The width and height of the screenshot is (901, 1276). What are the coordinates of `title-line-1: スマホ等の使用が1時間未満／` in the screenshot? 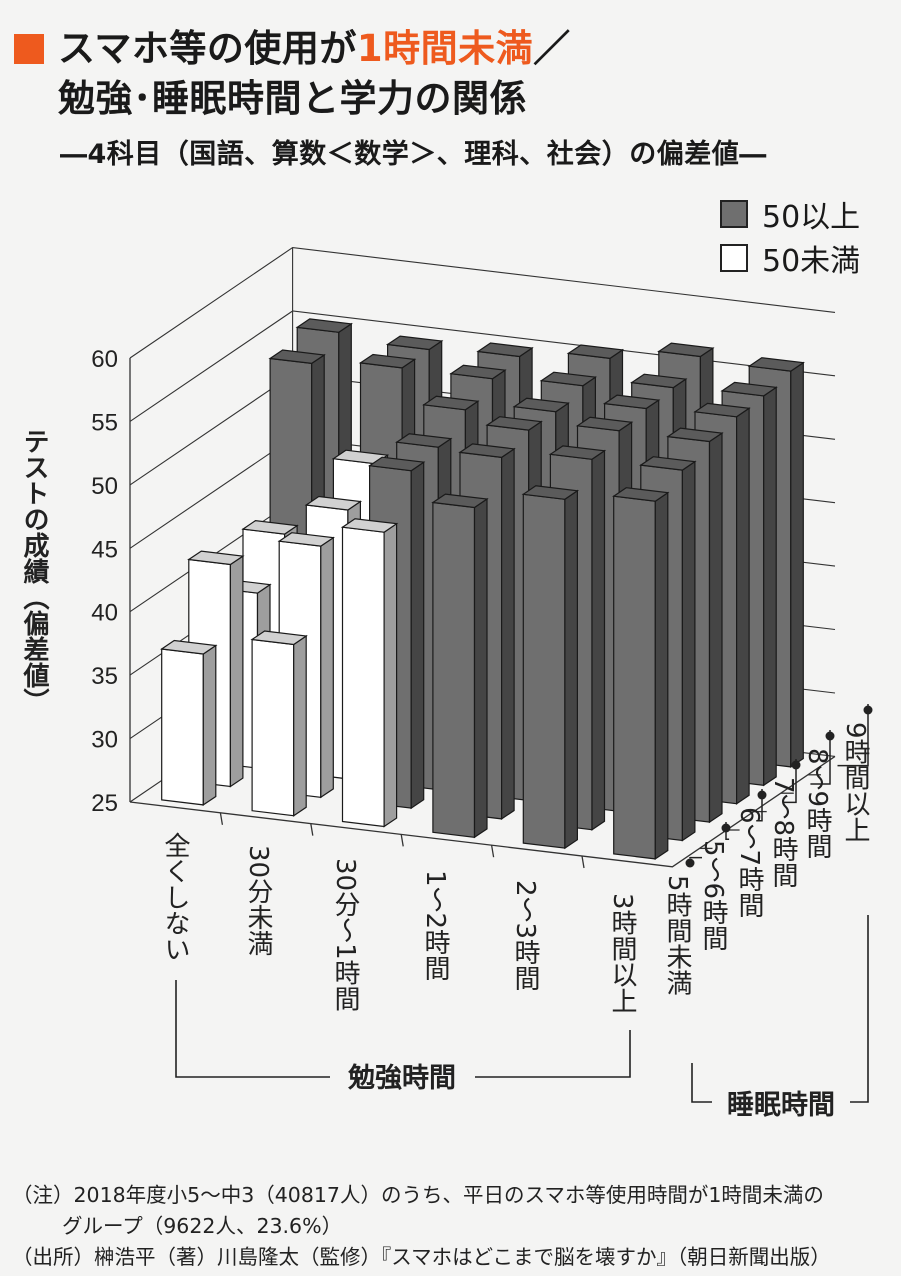 It's located at (454, 49).